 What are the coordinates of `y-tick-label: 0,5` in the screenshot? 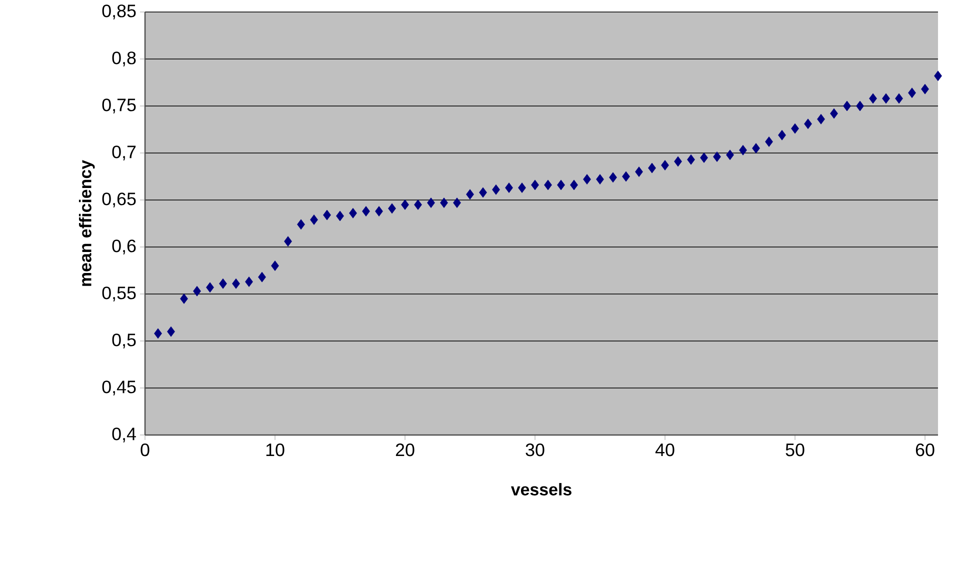 It's located at (124, 341).